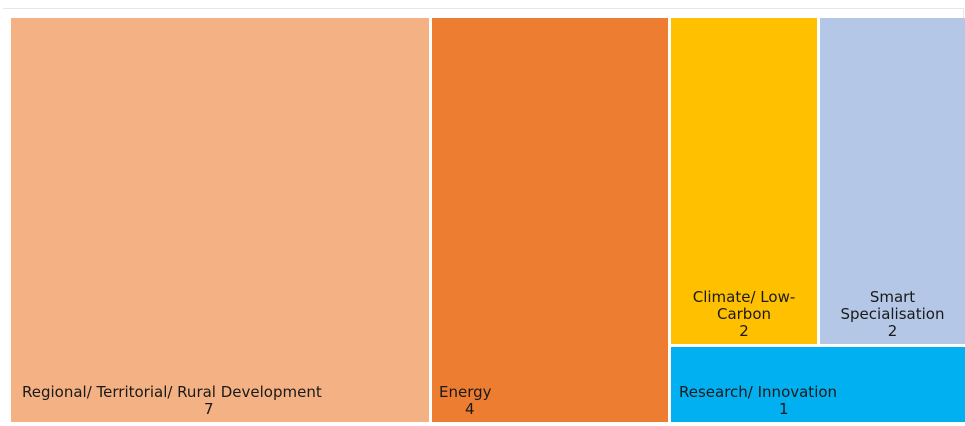  Describe the element at coordinates (758, 392) in the screenshot. I see `tile-research-innovation-name: Research/ Innovation` at that location.